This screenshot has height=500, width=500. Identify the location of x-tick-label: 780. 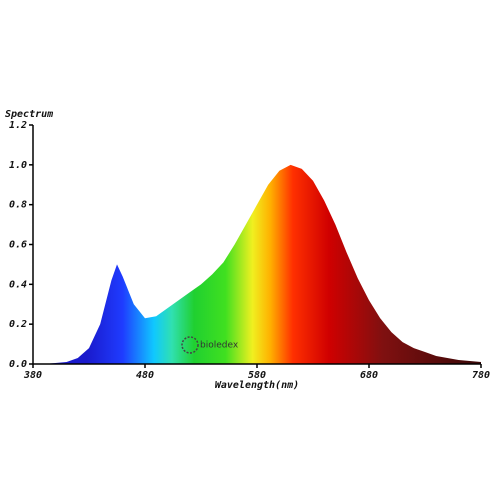
(481, 375).